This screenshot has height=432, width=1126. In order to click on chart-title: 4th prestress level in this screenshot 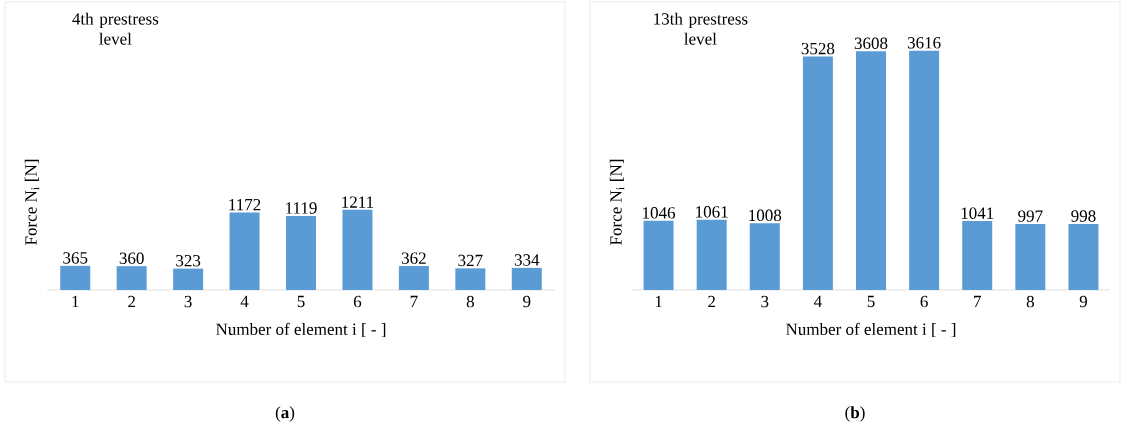, I will do `click(115, 28)`.